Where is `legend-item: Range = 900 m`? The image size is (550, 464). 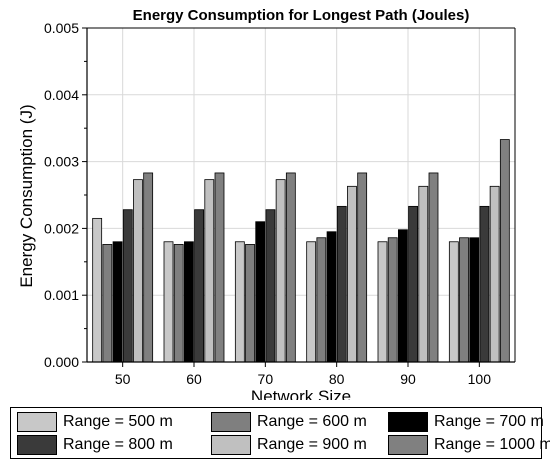 legend-item: Range = 900 m is located at coordinates (289, 445).